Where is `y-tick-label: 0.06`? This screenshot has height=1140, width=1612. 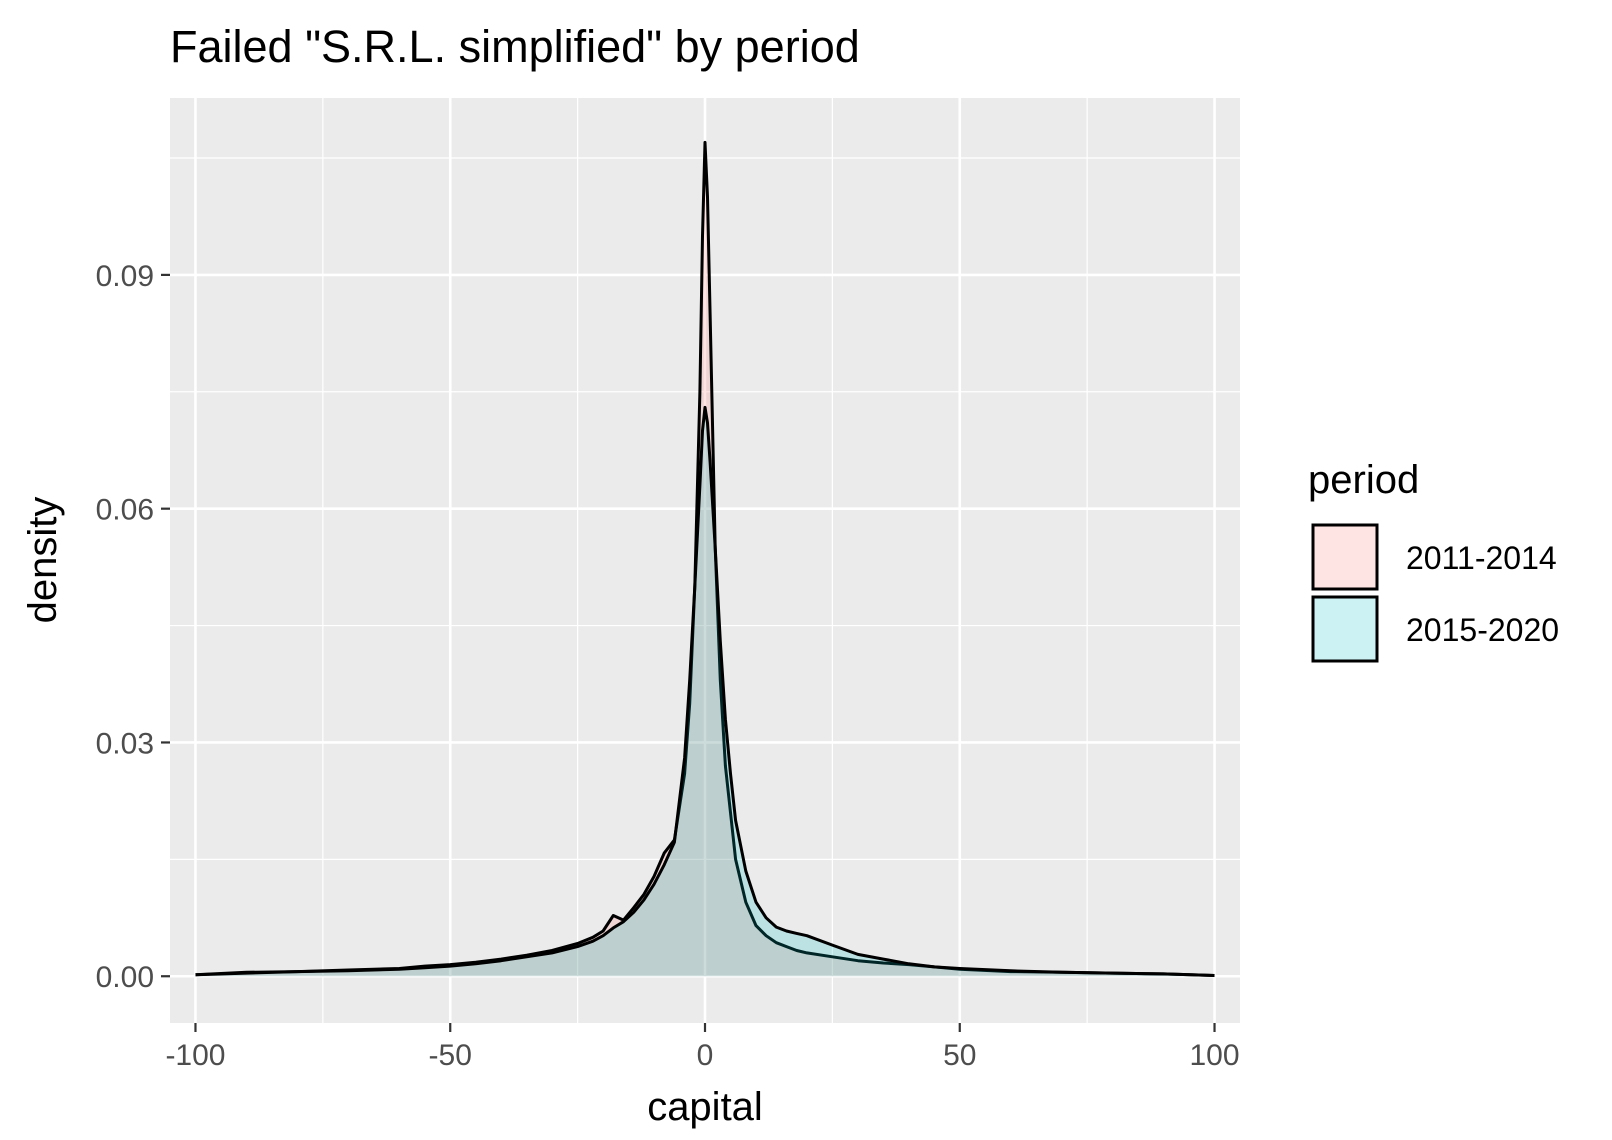 y-tick-label: 0.06 is located at coordinates (125, 510).